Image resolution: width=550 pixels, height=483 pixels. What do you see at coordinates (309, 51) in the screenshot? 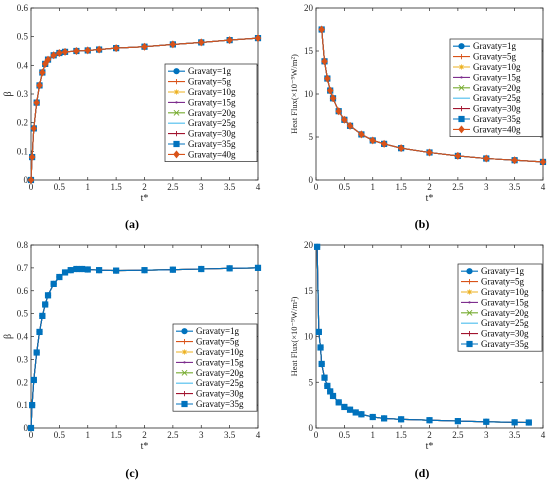
I see `y-tick-label: 15` at bounding box center [309, 51].